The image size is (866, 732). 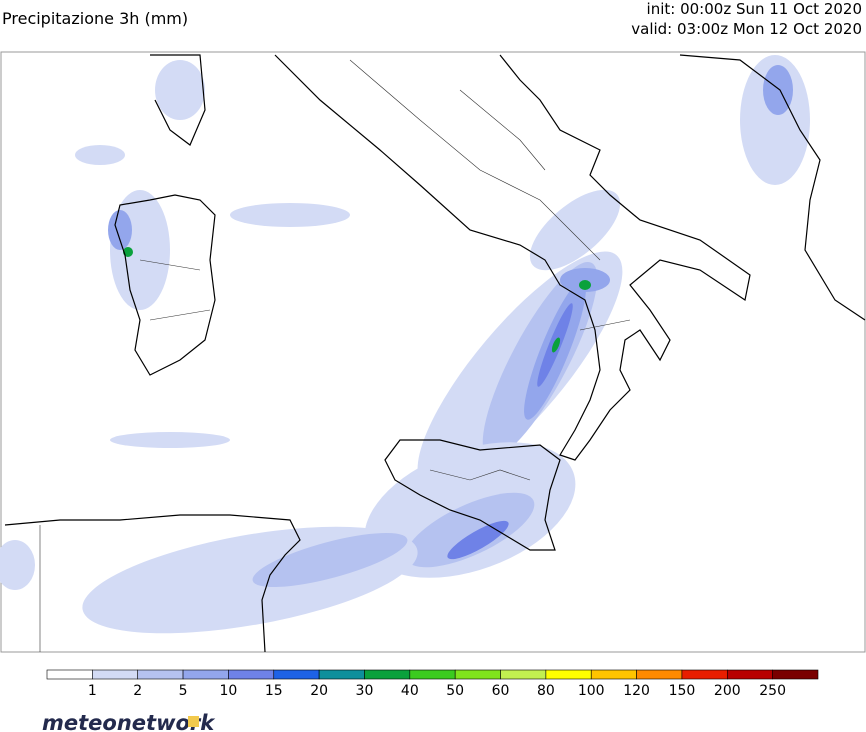 What do you see at coordinates (727, 691) in the screenshot?
I see `colorbar-tick-label: 200` at bounding box center [727, 691].